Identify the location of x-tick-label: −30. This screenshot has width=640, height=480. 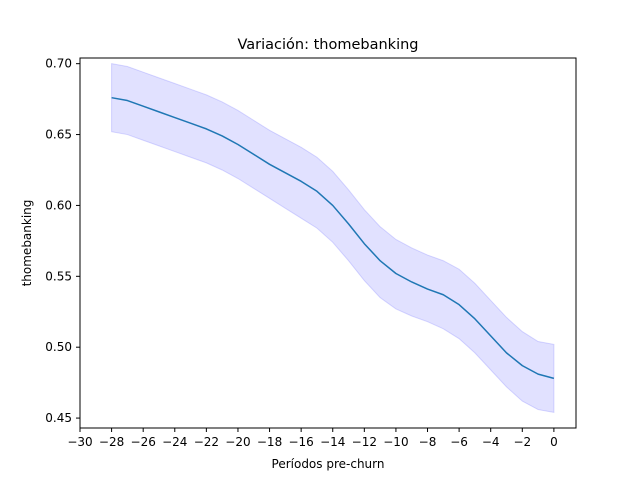
(79, 442).